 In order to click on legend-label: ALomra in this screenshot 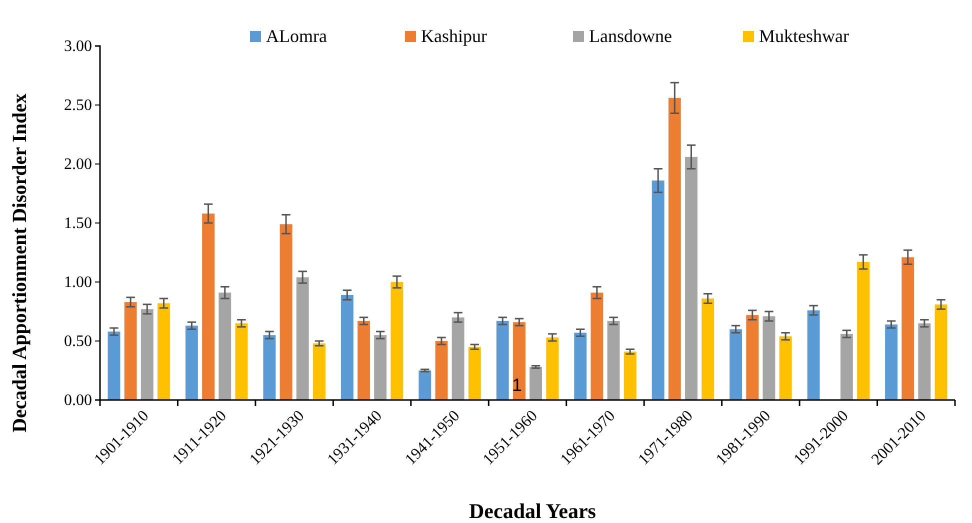, I will do `click(296, 36)`.